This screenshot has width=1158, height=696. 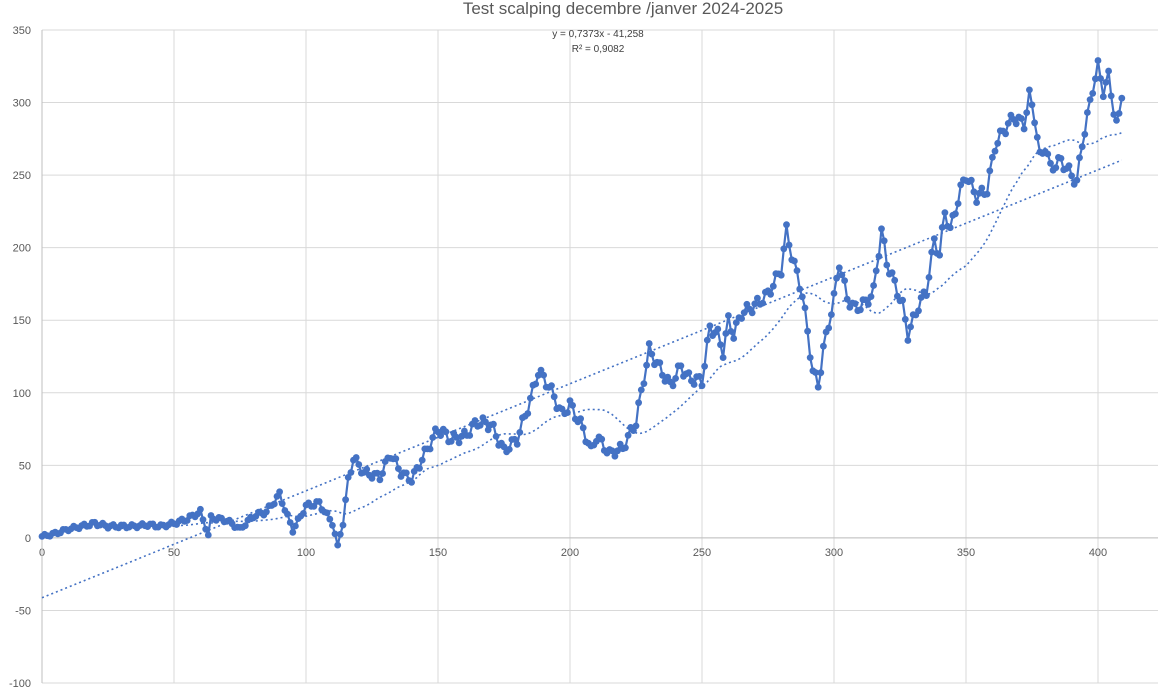 What do you see at coordinates (22, 321) in the screenshot?
I see `y-tick-label: 150` at bounding box center [22, 321].